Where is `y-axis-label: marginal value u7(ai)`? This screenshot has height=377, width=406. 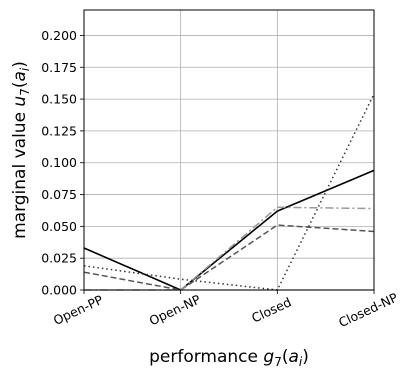 y-axis-label: marginal value u7(ai) is located at coordinates (21, 150).